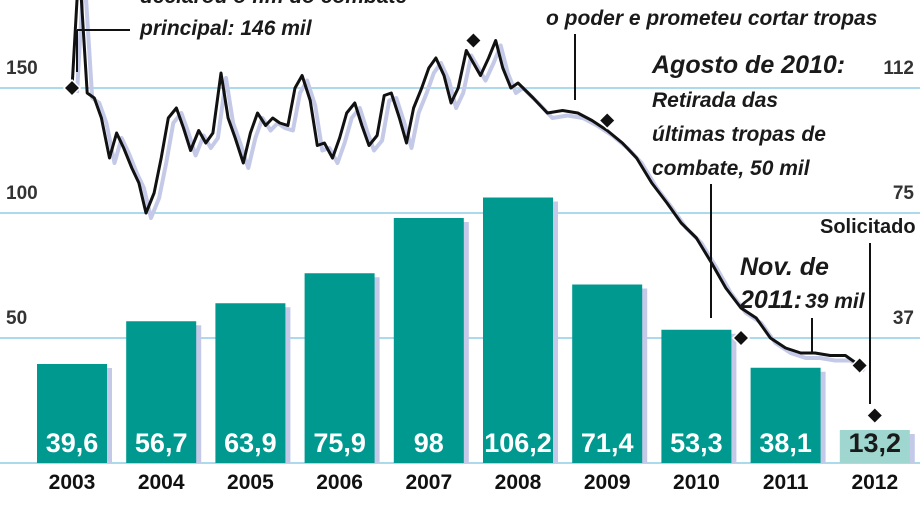 Image resolution: width=920 pixels, height=518 pixels. I want to click on bar-value-label: 98, so click(429, 443).